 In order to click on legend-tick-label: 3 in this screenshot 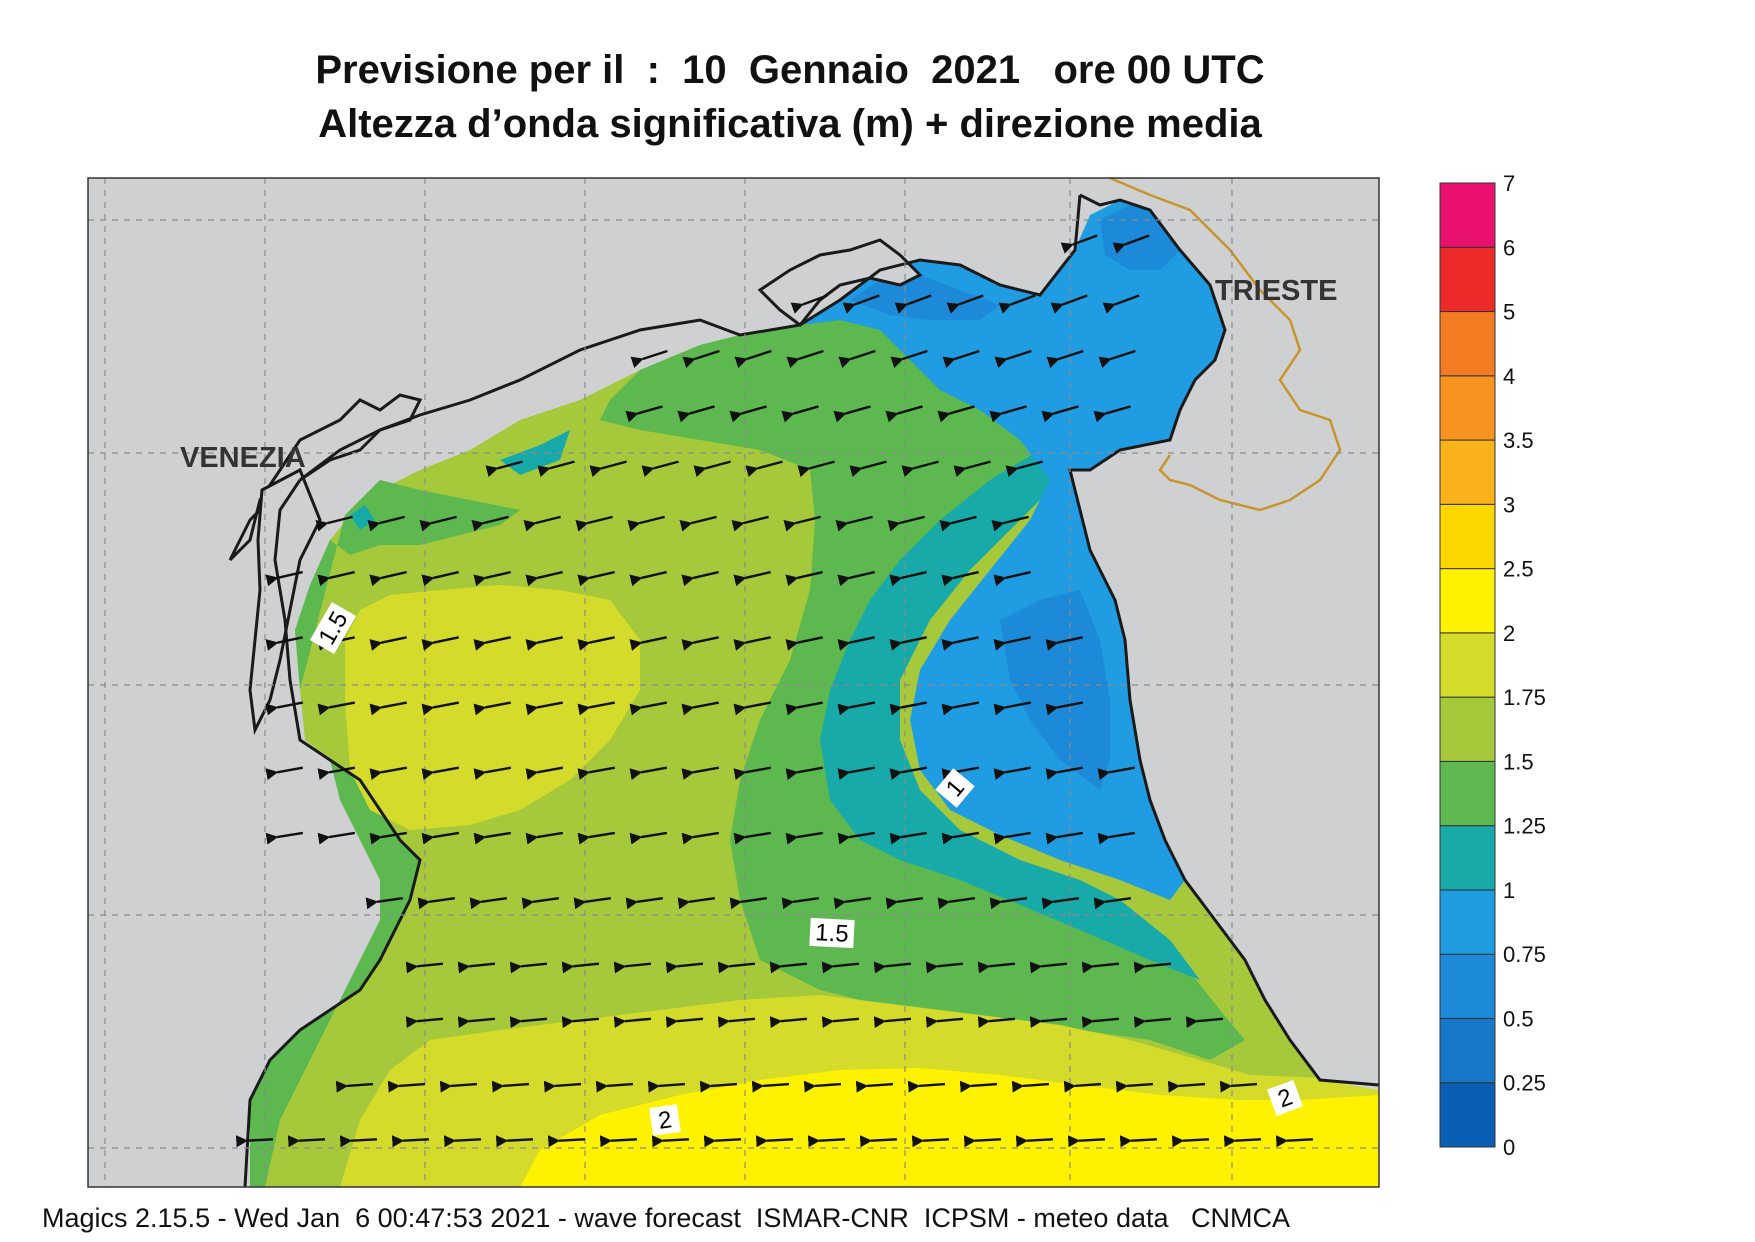, I will do `click(1509, 504)`.